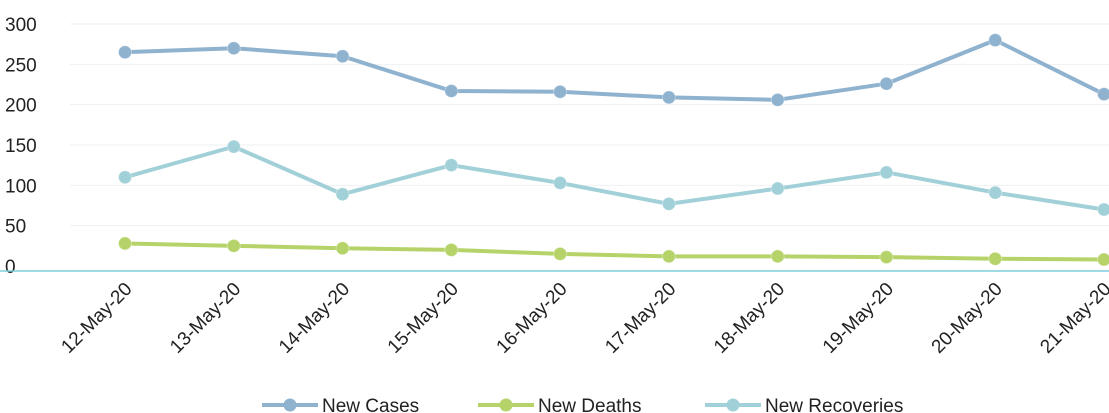  What do you see at coordinates (21, 186) in the screenshot?
I see `y-tick-label: 100` at bounding box center [21, 186].